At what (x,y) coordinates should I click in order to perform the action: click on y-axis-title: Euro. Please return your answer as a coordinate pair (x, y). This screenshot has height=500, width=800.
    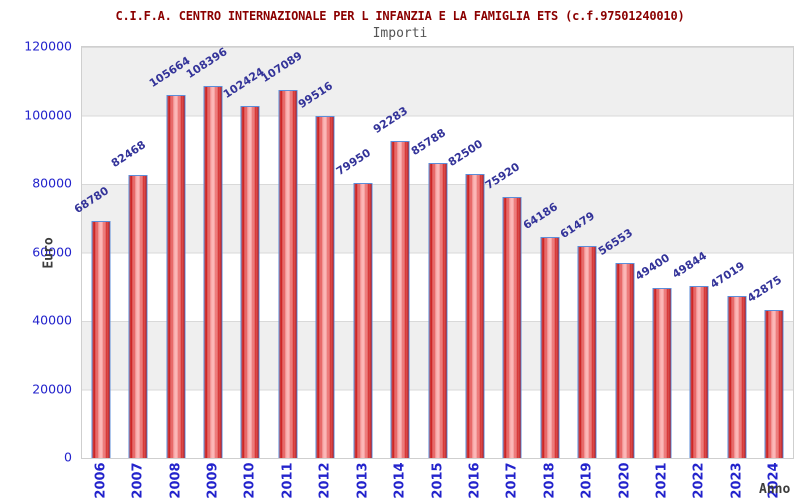
    Looking at the image, I should click on (49, 253).